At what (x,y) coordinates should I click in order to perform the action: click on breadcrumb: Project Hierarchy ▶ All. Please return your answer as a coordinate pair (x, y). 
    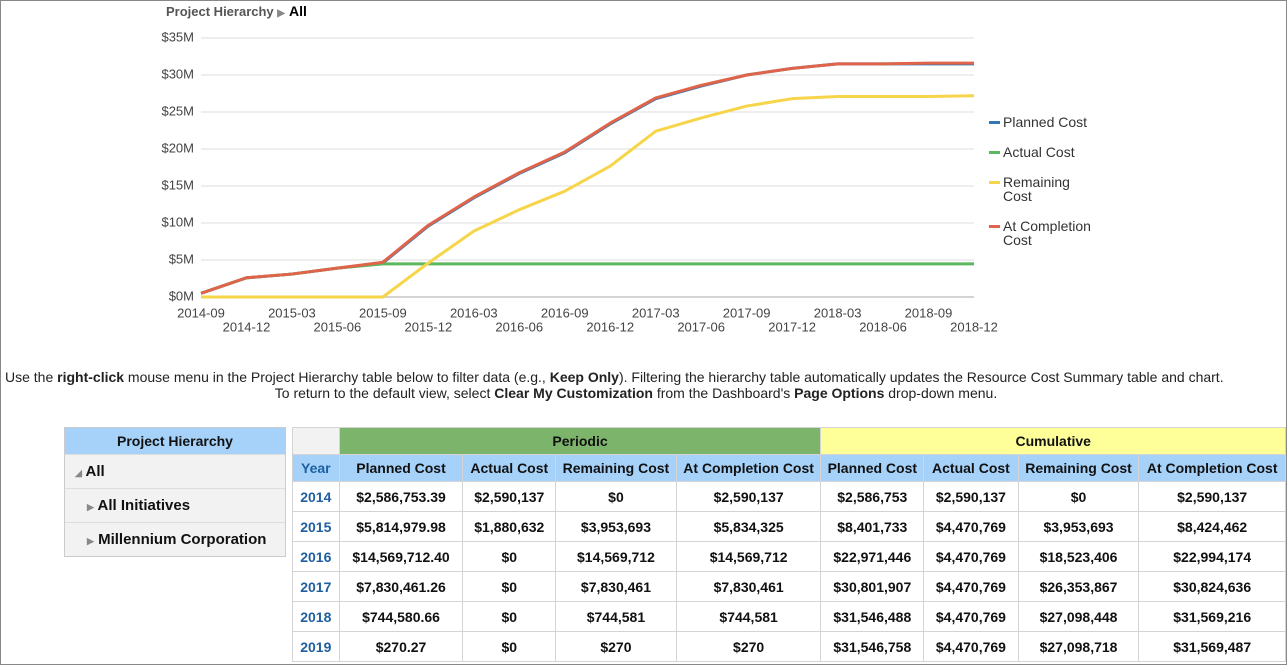
    Looking at the image, I should click on (236, 11).